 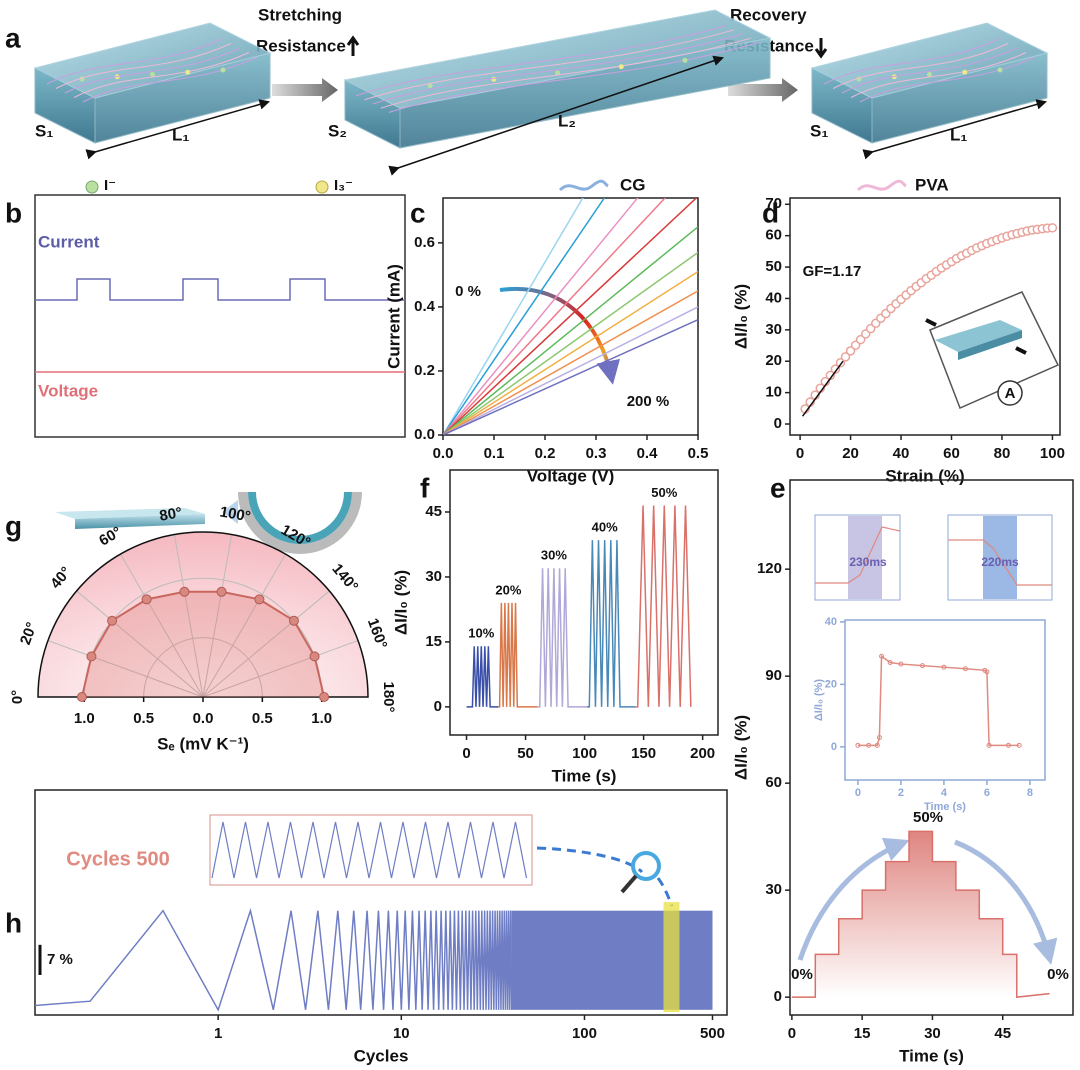 I want to click on annotation: A, so click(x=1010, y=393).